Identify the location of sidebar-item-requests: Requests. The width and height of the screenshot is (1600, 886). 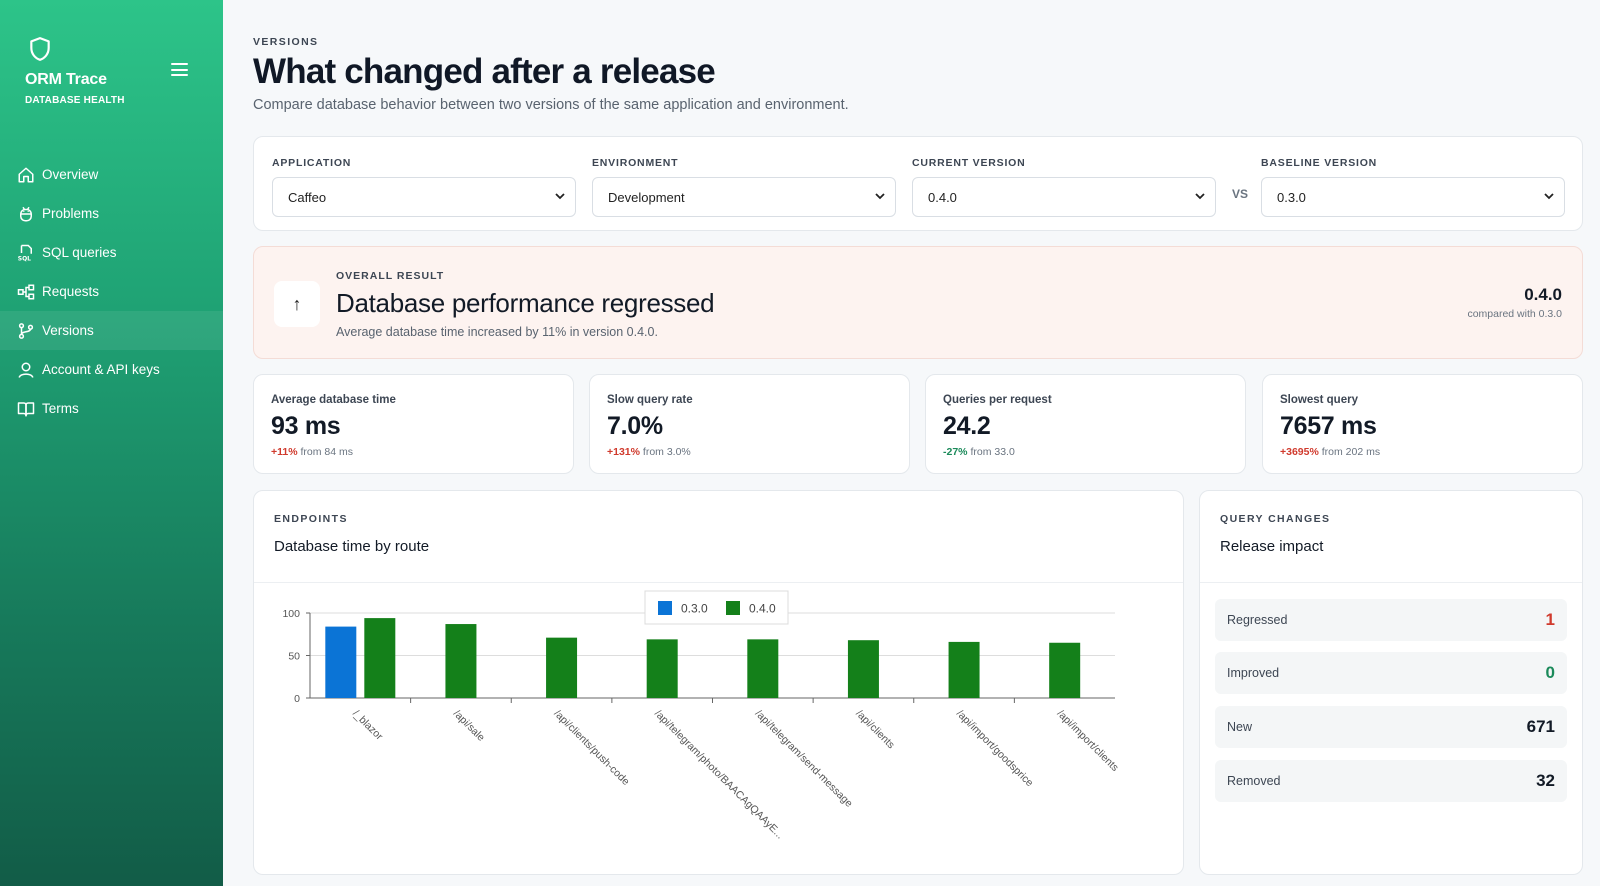
(111, 291).